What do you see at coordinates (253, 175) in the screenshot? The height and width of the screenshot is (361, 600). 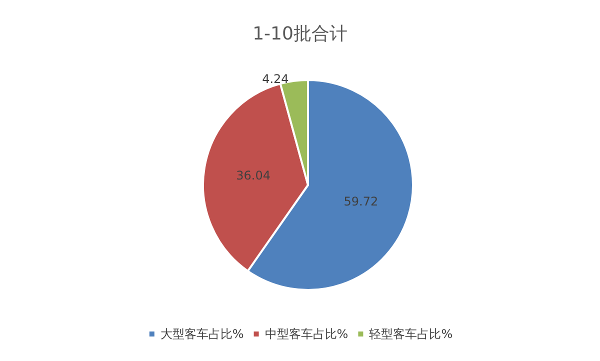 I see `data-label: 36.04` at bounding box center [253, 175].